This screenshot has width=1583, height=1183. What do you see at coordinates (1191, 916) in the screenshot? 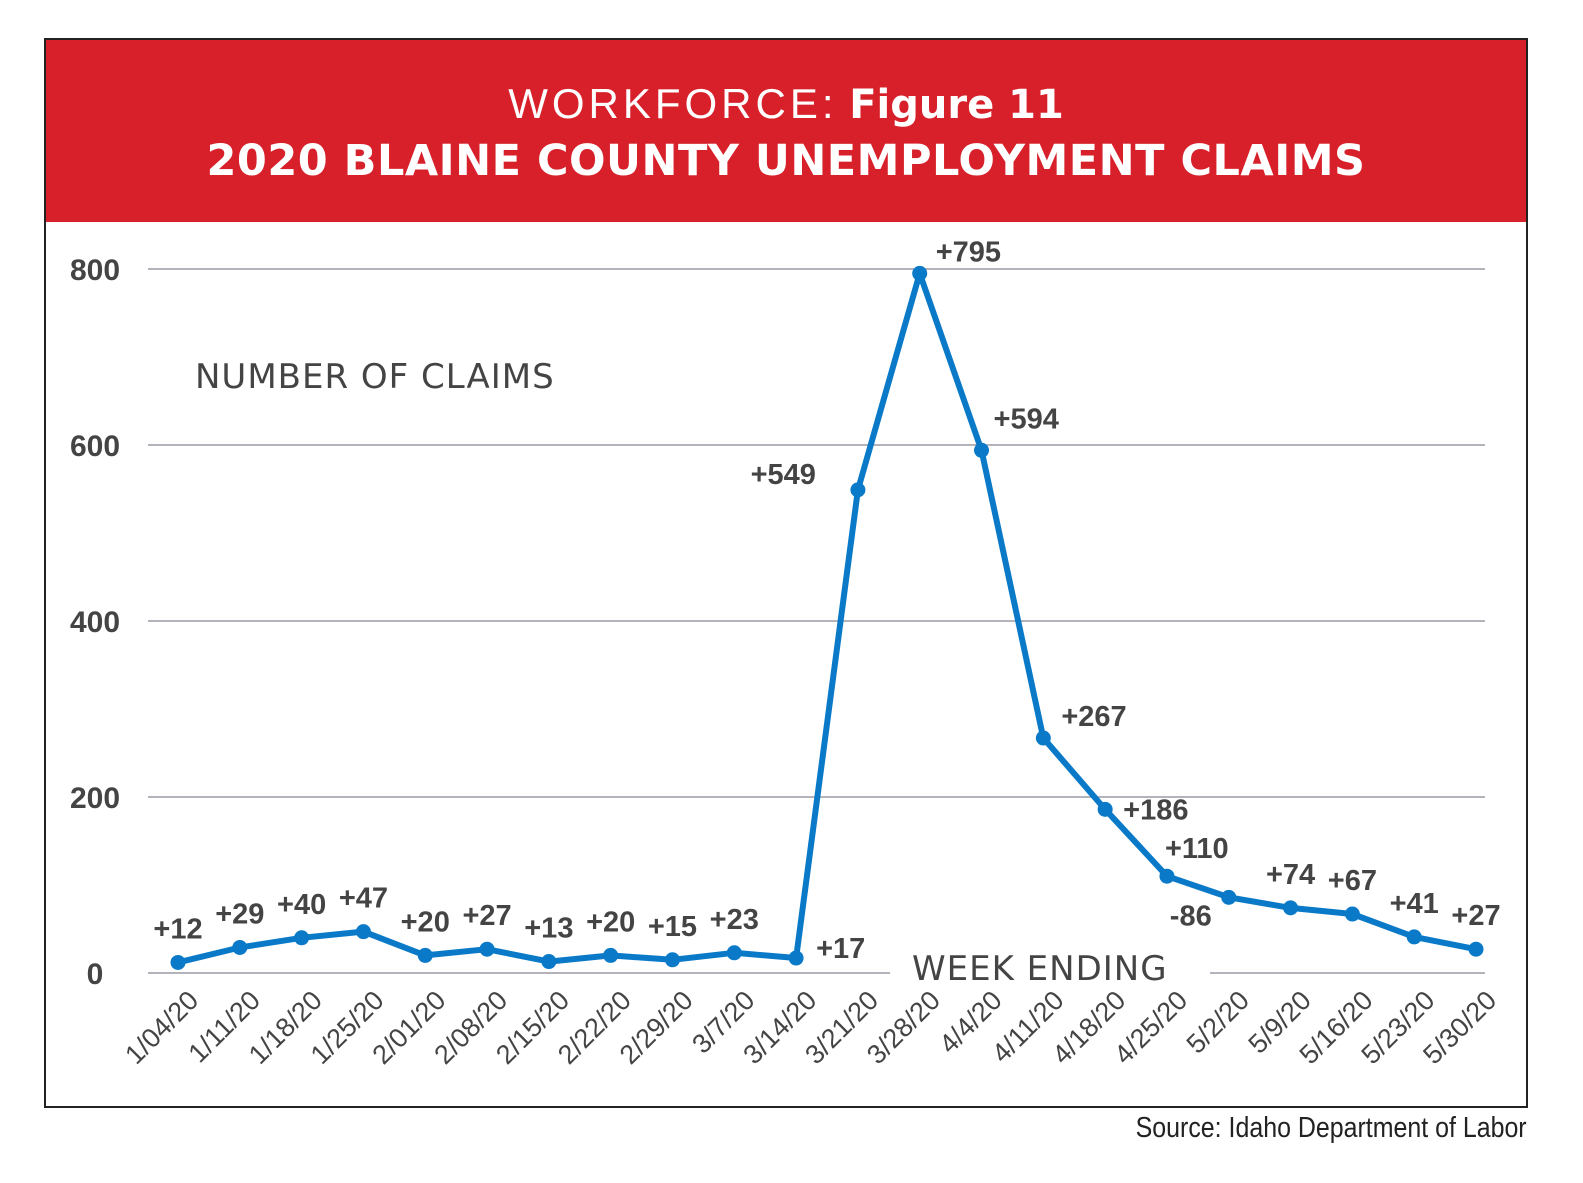
I see `data-label: -86` at bounding box center [1191, 916].